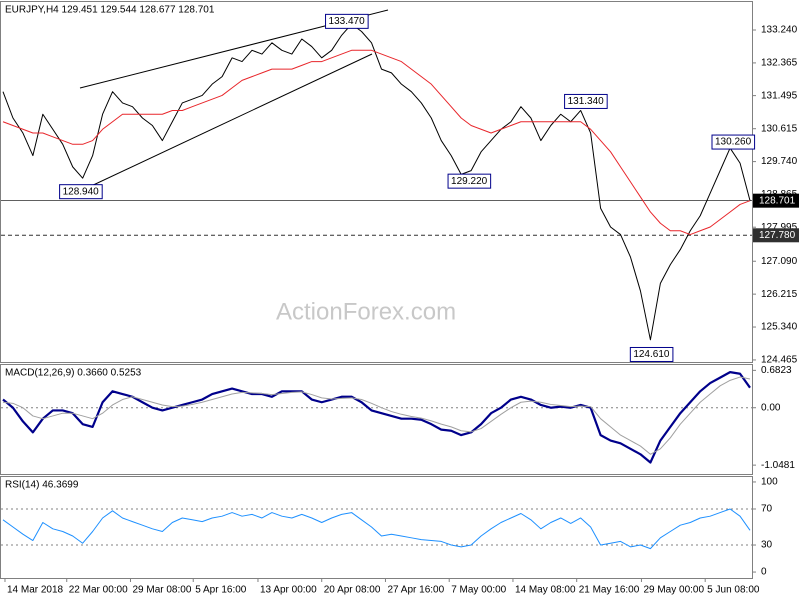 The height and width of the screenshot is (600, 800). I want to click on macd-header: MACD(12,26,9) 0.3660 0.5253, so click(73, 373).